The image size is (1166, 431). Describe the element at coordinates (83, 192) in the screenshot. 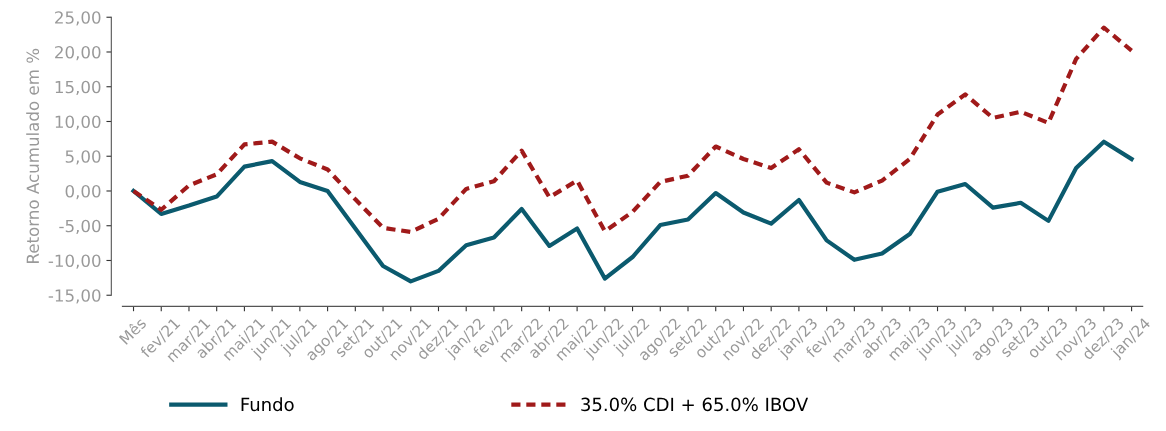

I see `y-tick-label: 0,00` at that location.